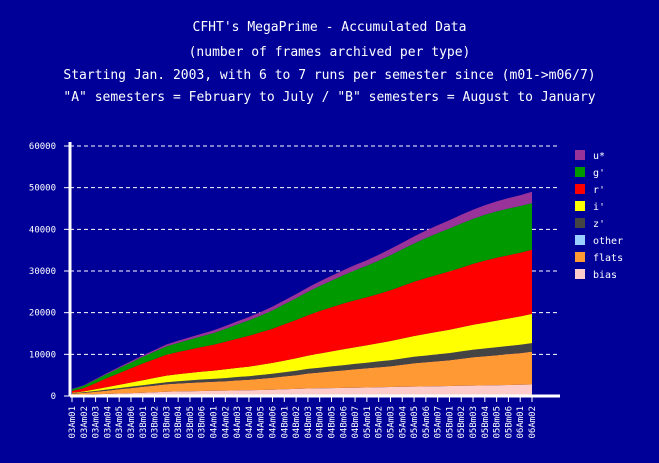 The image size is (659, 463). What do you see at coordinates (439, 422) in the screenshot?
I see `x-tick-label: 05Am07` at bounding box center [439, 422].